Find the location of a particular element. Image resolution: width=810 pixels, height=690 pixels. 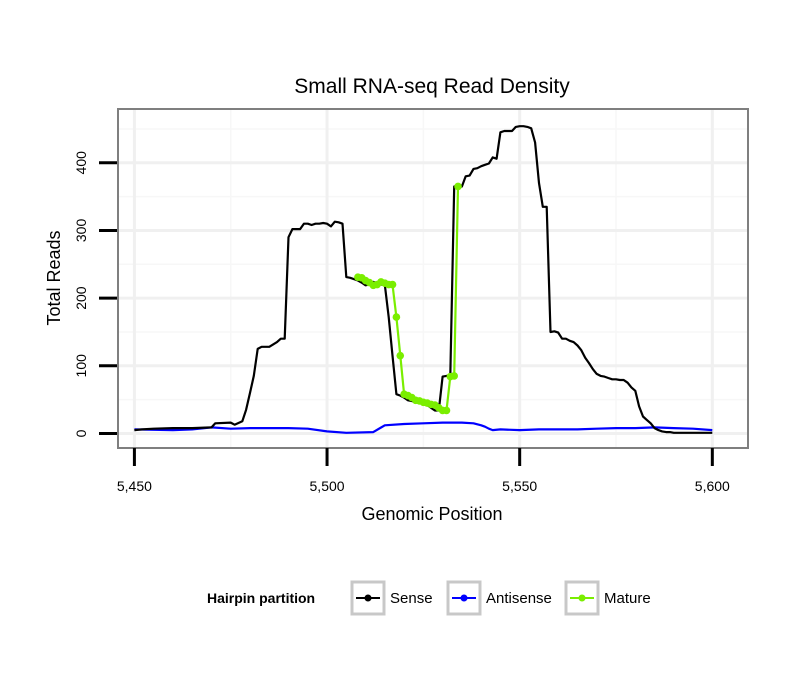

legend-label: Mature is located at coordinates (627, 598).